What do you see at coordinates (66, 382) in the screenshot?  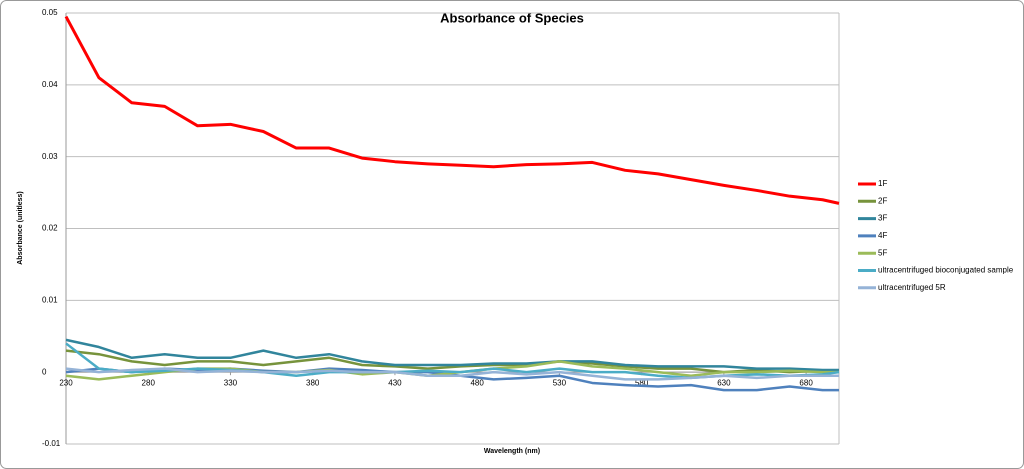 I see `x-tick-label: 230` at bounding box center [66, 382].